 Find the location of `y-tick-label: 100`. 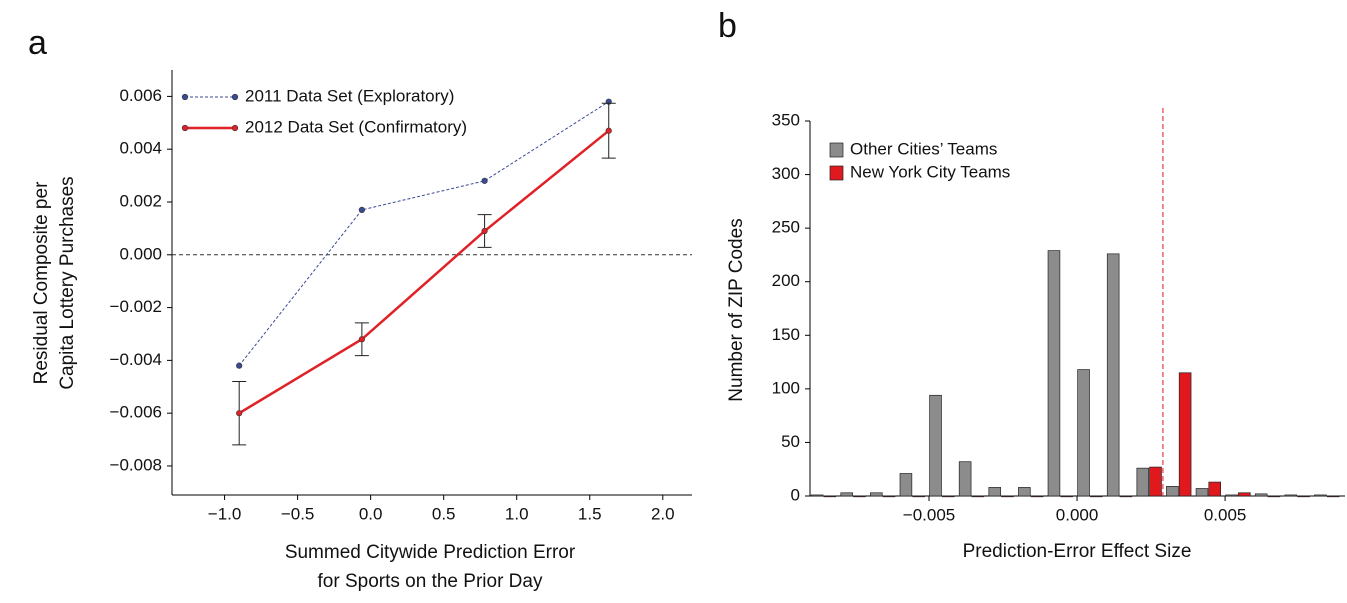

y-tick-label: 100 is located at coordinates (786, 387).